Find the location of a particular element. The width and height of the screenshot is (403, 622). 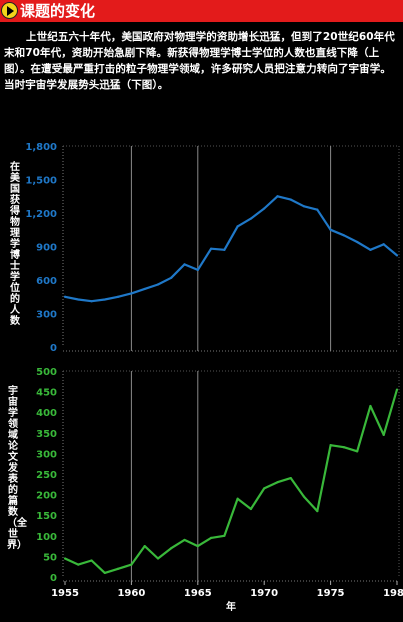

x-axis-label: 年 is located at coordinates (231, 606).